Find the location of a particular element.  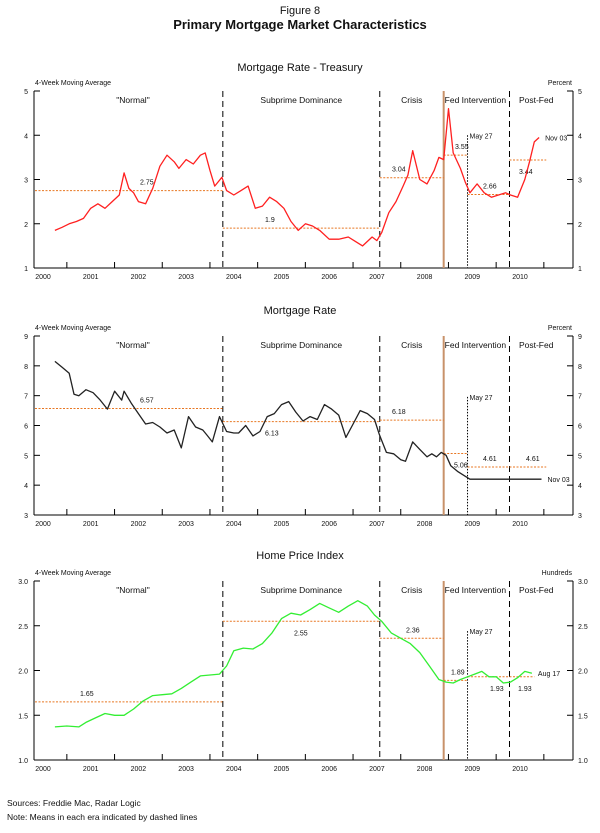

series-line is located at coordinates (298, 420).